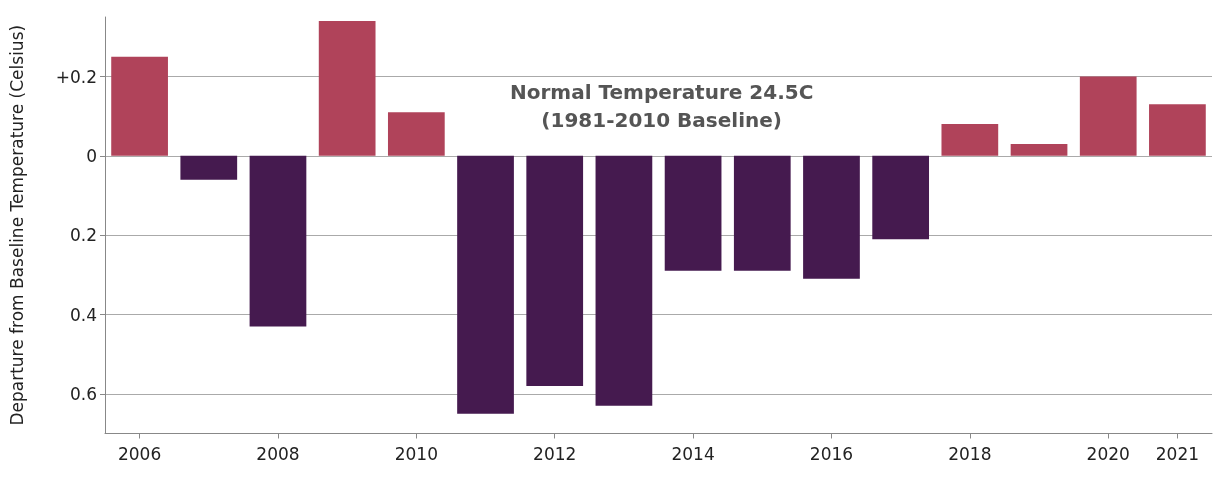  What do you see at coordinates (555, 454) in the screenshot?
I see `x-tick-label: 2012` at bounding box center [555, 454].